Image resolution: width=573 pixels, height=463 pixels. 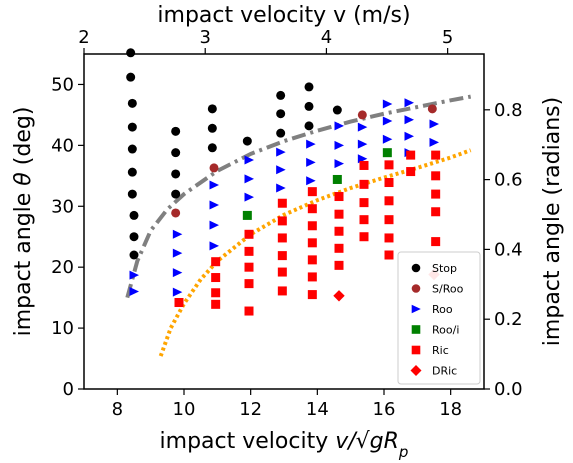 I want to click on right-tick-label: 0.6, so click(x=508, y=180).